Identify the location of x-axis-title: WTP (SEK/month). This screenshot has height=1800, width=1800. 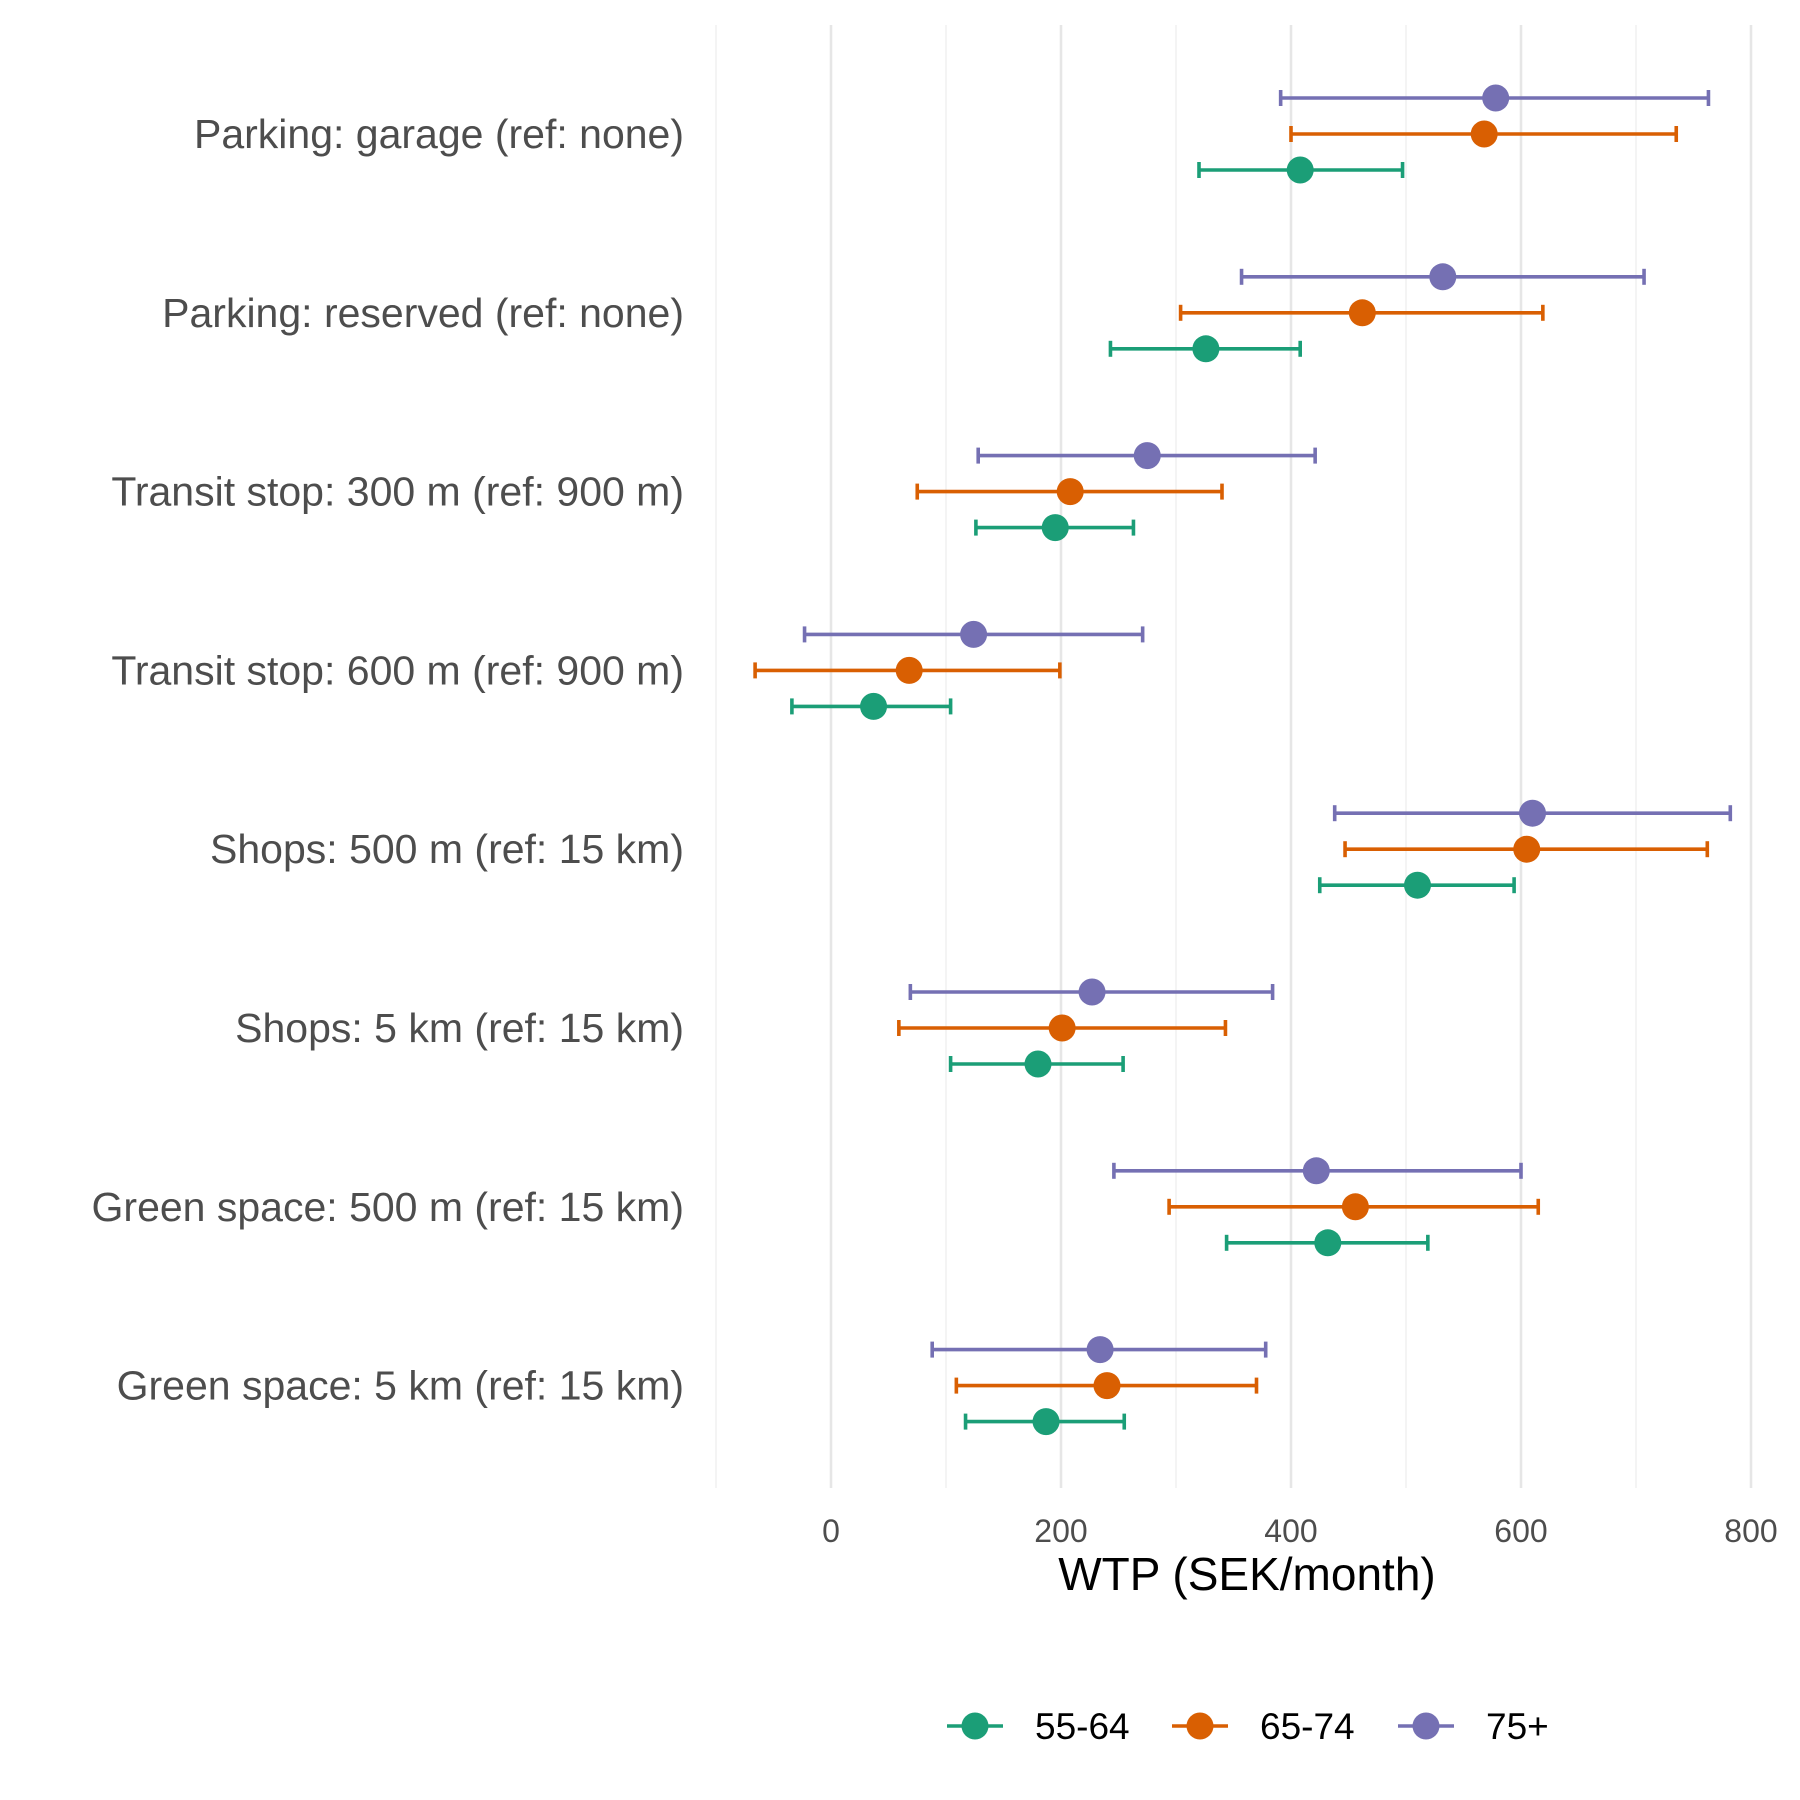
(1246, 1574).